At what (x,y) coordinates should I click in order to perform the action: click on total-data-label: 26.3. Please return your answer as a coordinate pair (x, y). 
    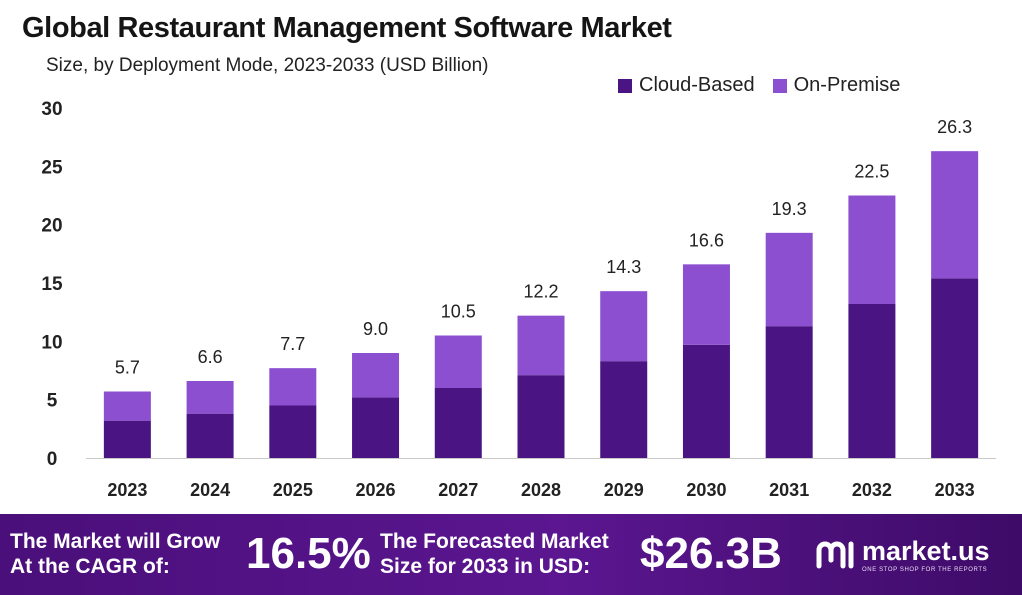
    Looking at the image, I should click on (954, 127).